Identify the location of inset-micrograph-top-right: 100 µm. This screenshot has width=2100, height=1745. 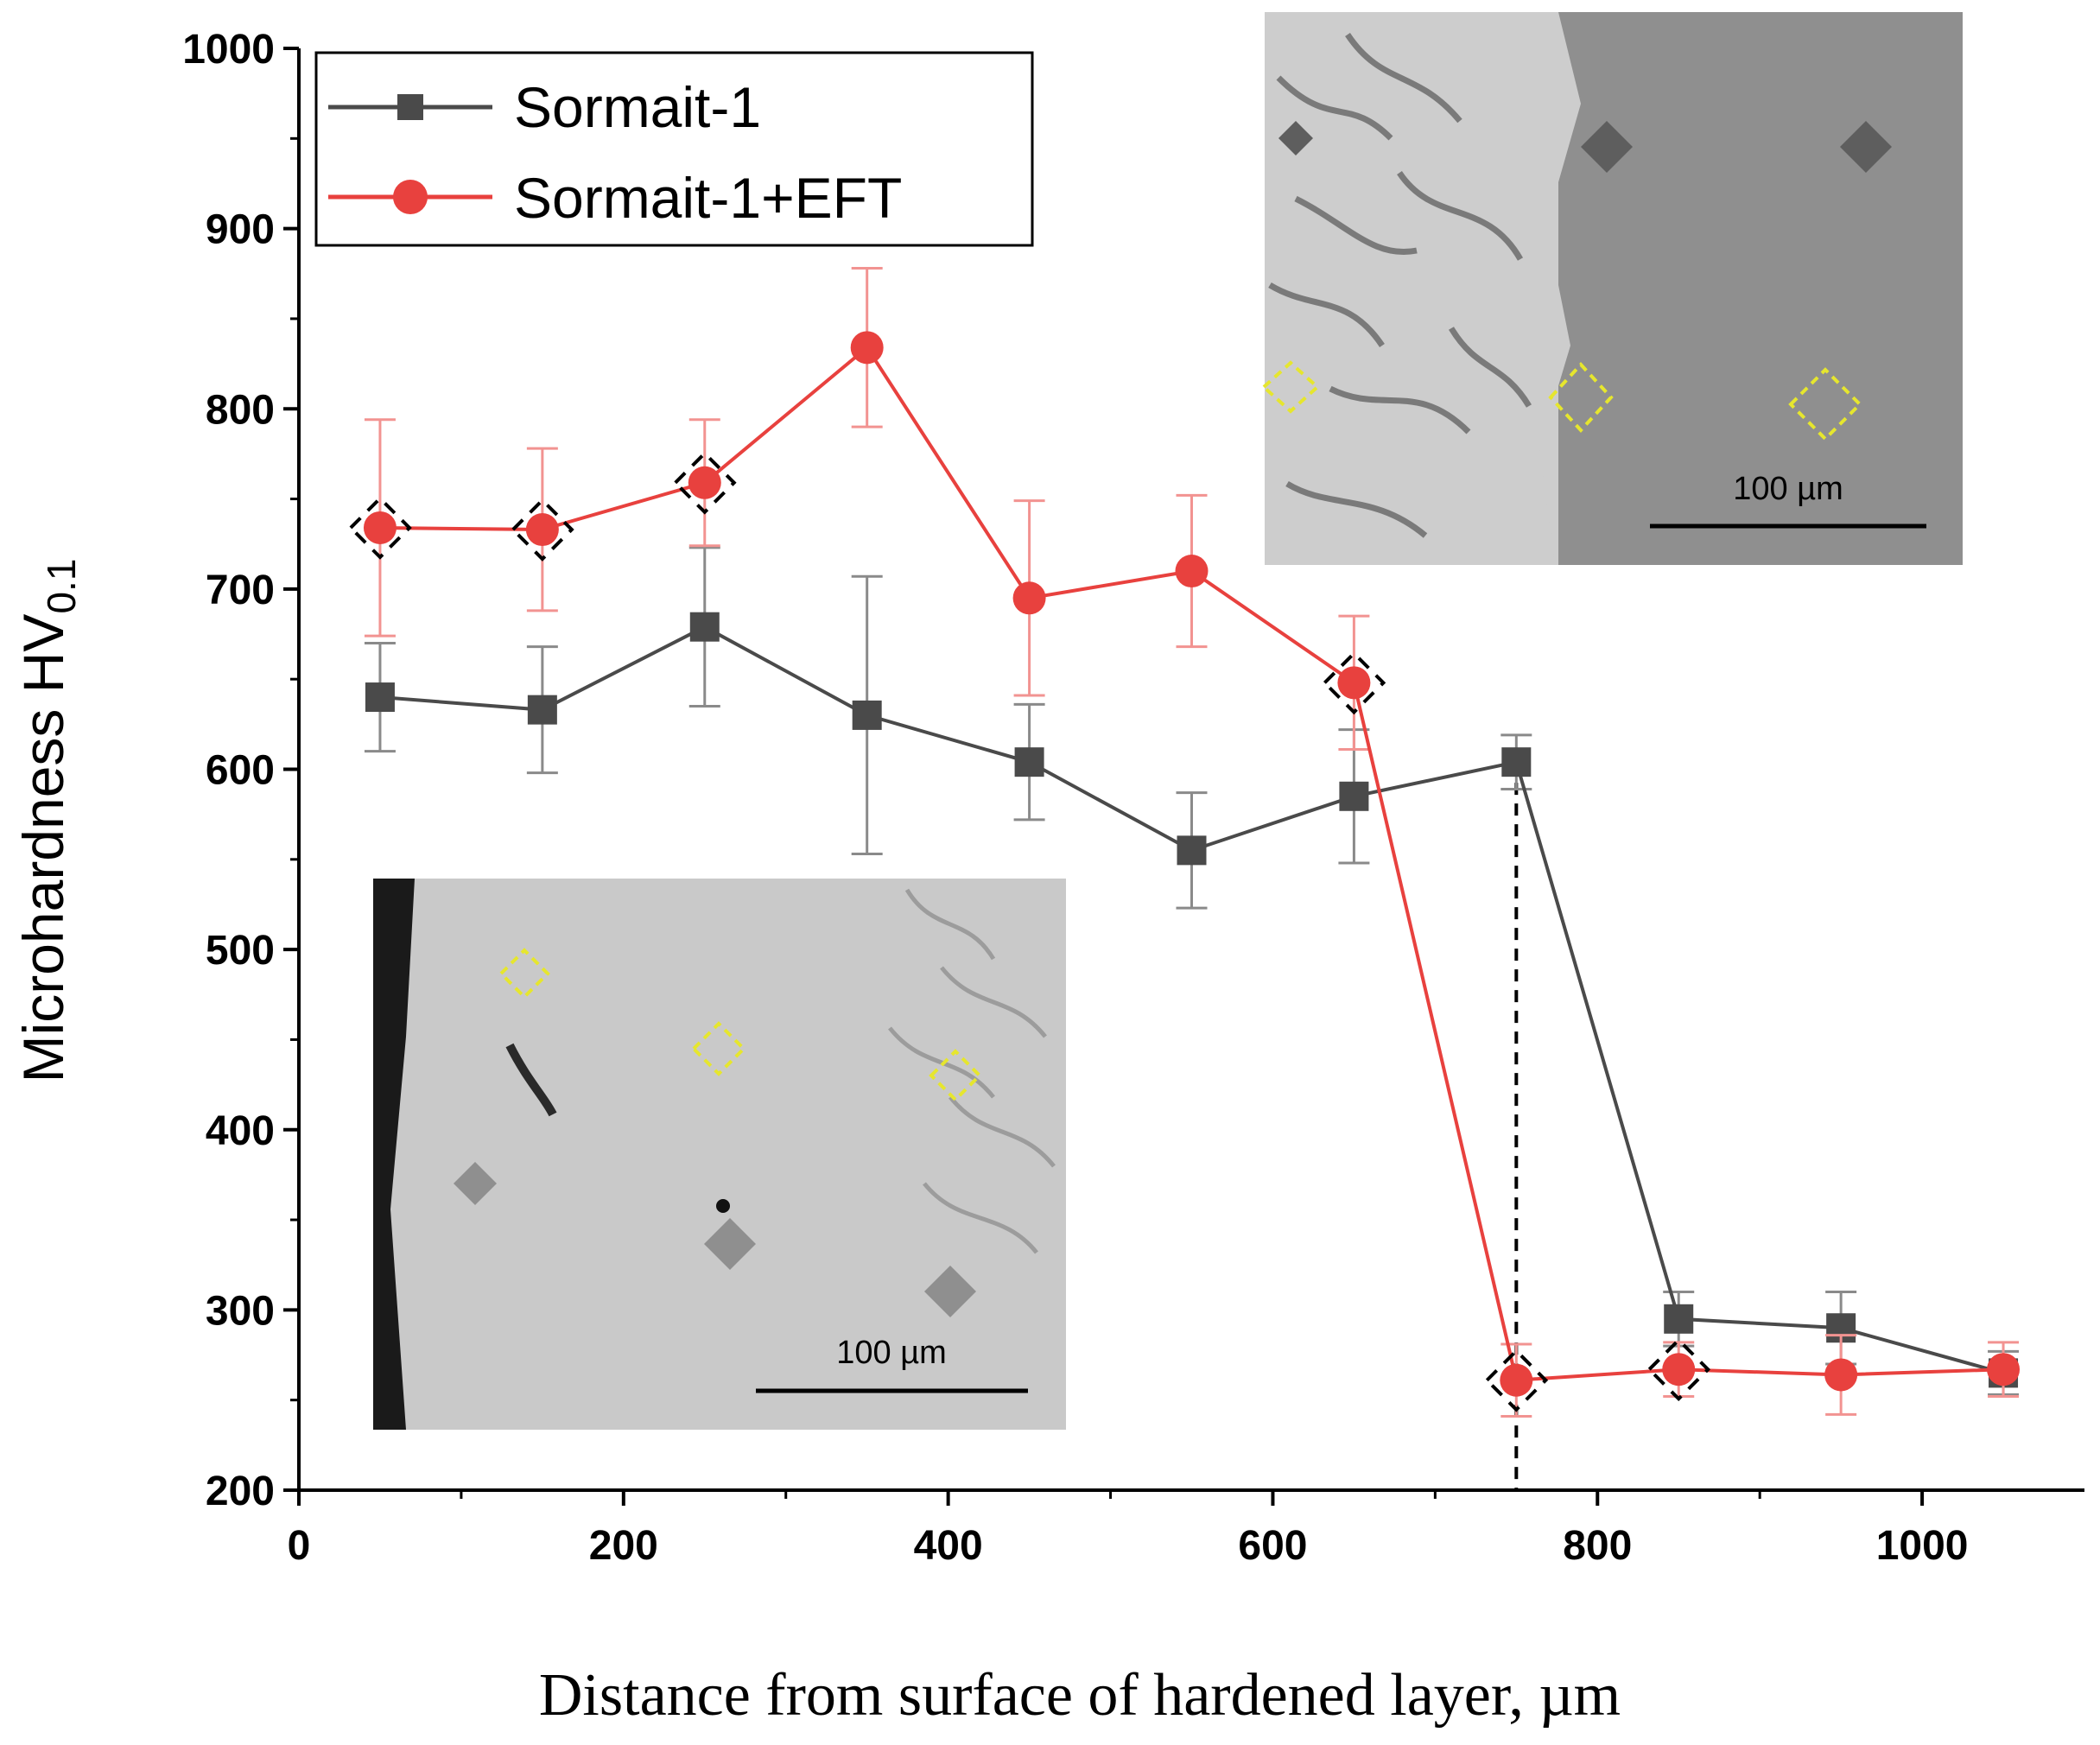
(1612, 288).